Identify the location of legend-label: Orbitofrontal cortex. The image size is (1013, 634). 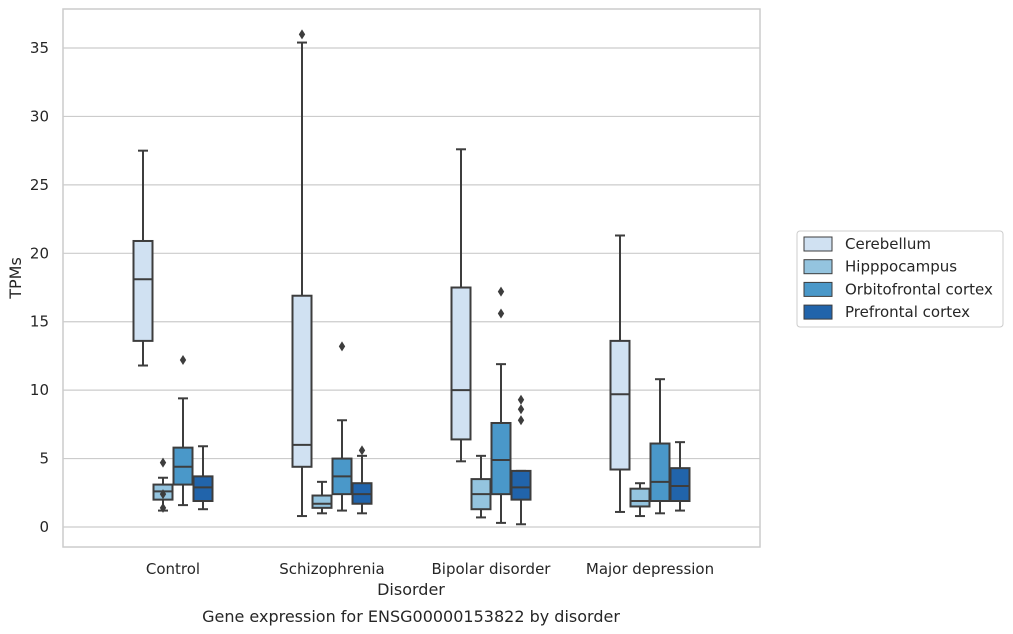
(919, 289).